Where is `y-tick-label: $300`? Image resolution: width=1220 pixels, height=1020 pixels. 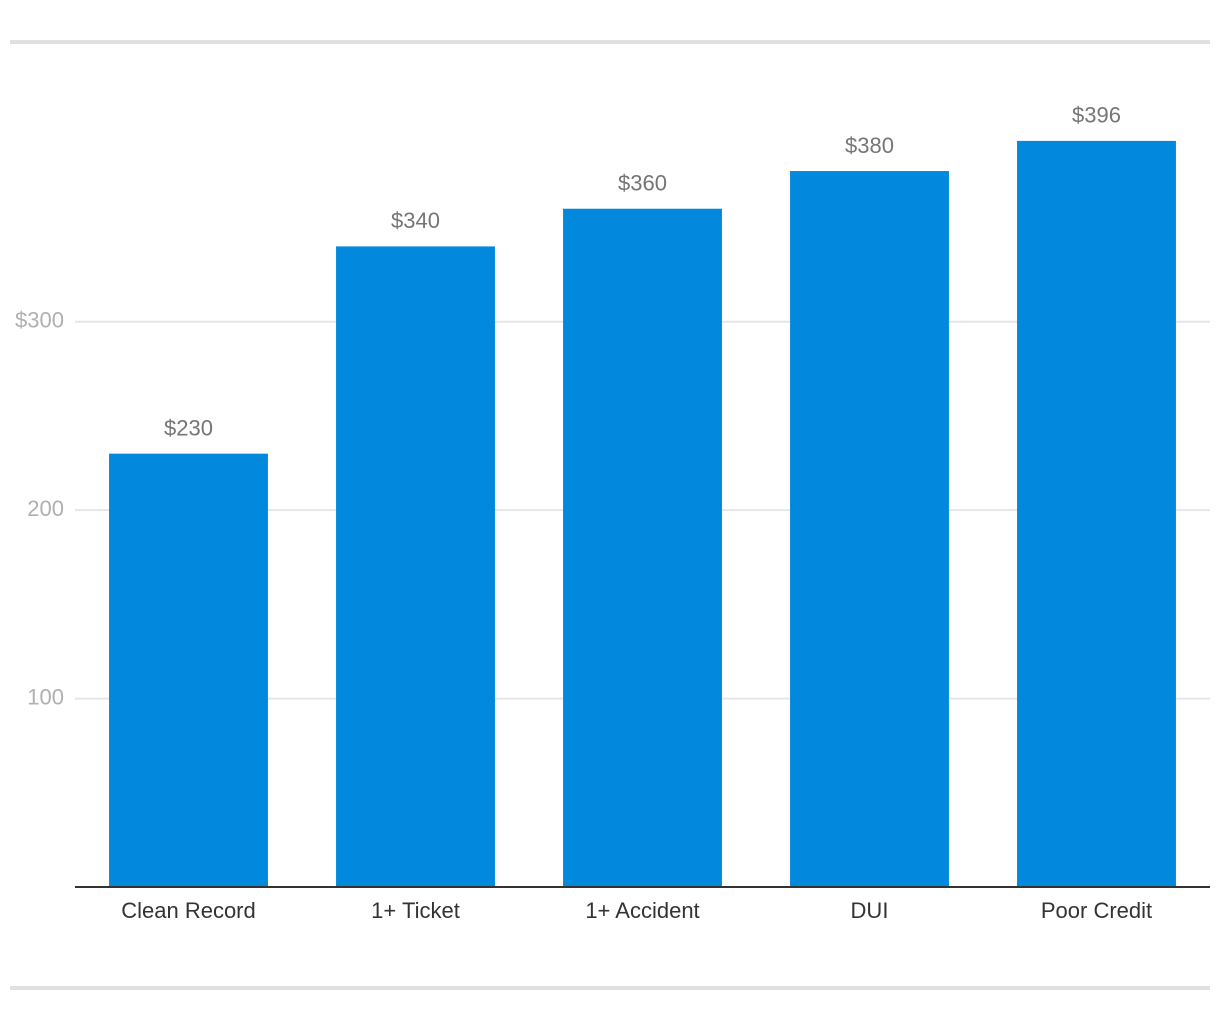
y-tick-label: $300 is located at coordinates (39, 320).